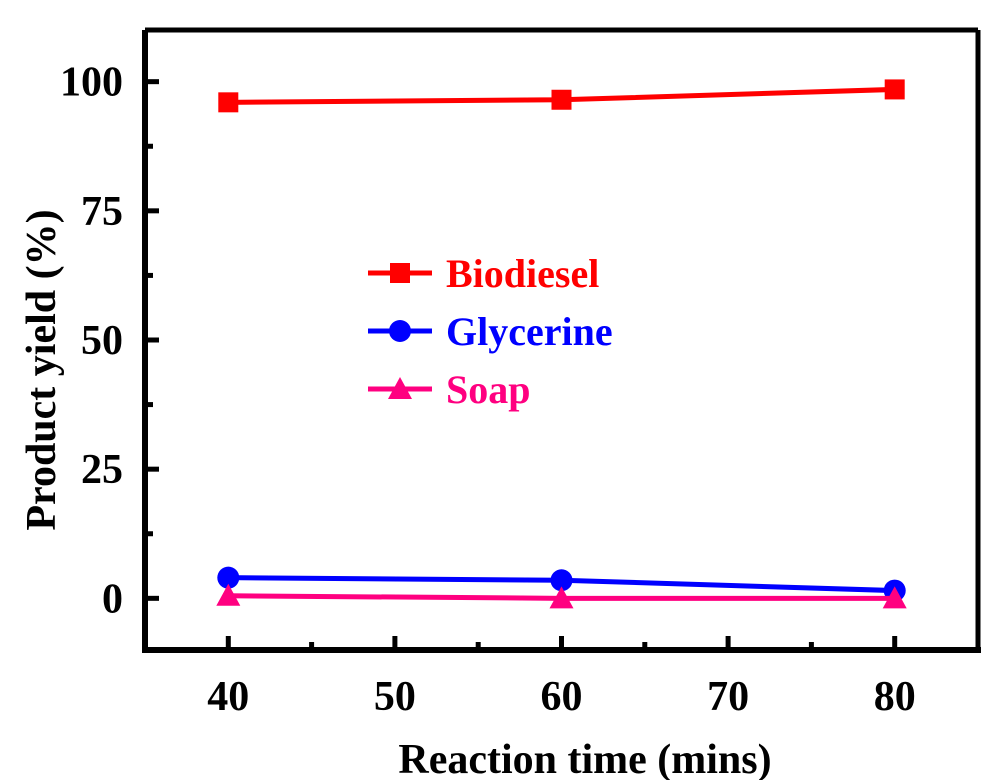 The image size is (999, 780). I want to click on x-tick-label: 40, so click(228, 697).